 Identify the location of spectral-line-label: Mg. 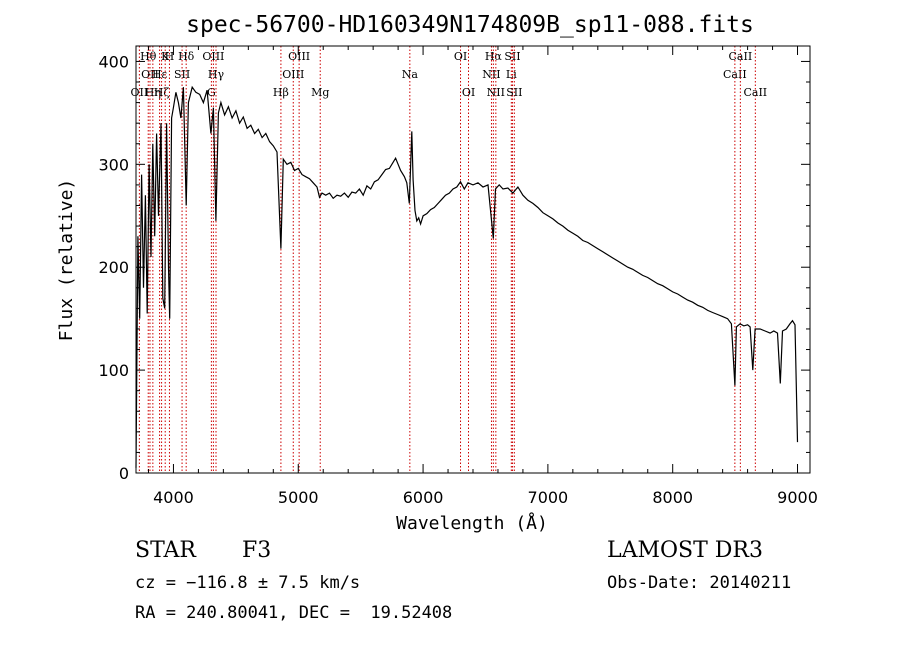
(320, 92).